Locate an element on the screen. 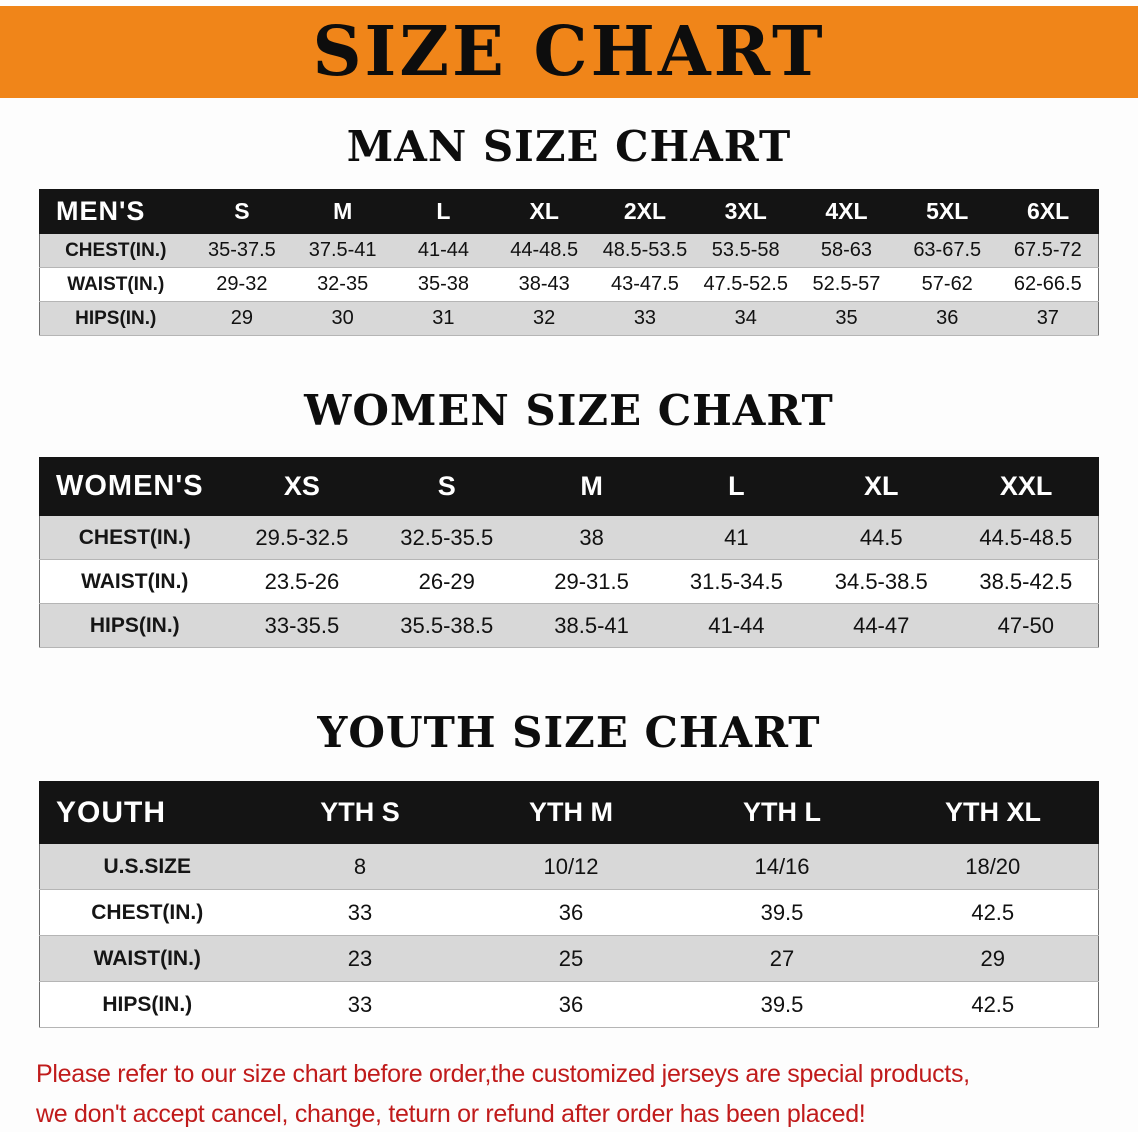  men-size-col: 3XL is located at coordinates (745, 211).